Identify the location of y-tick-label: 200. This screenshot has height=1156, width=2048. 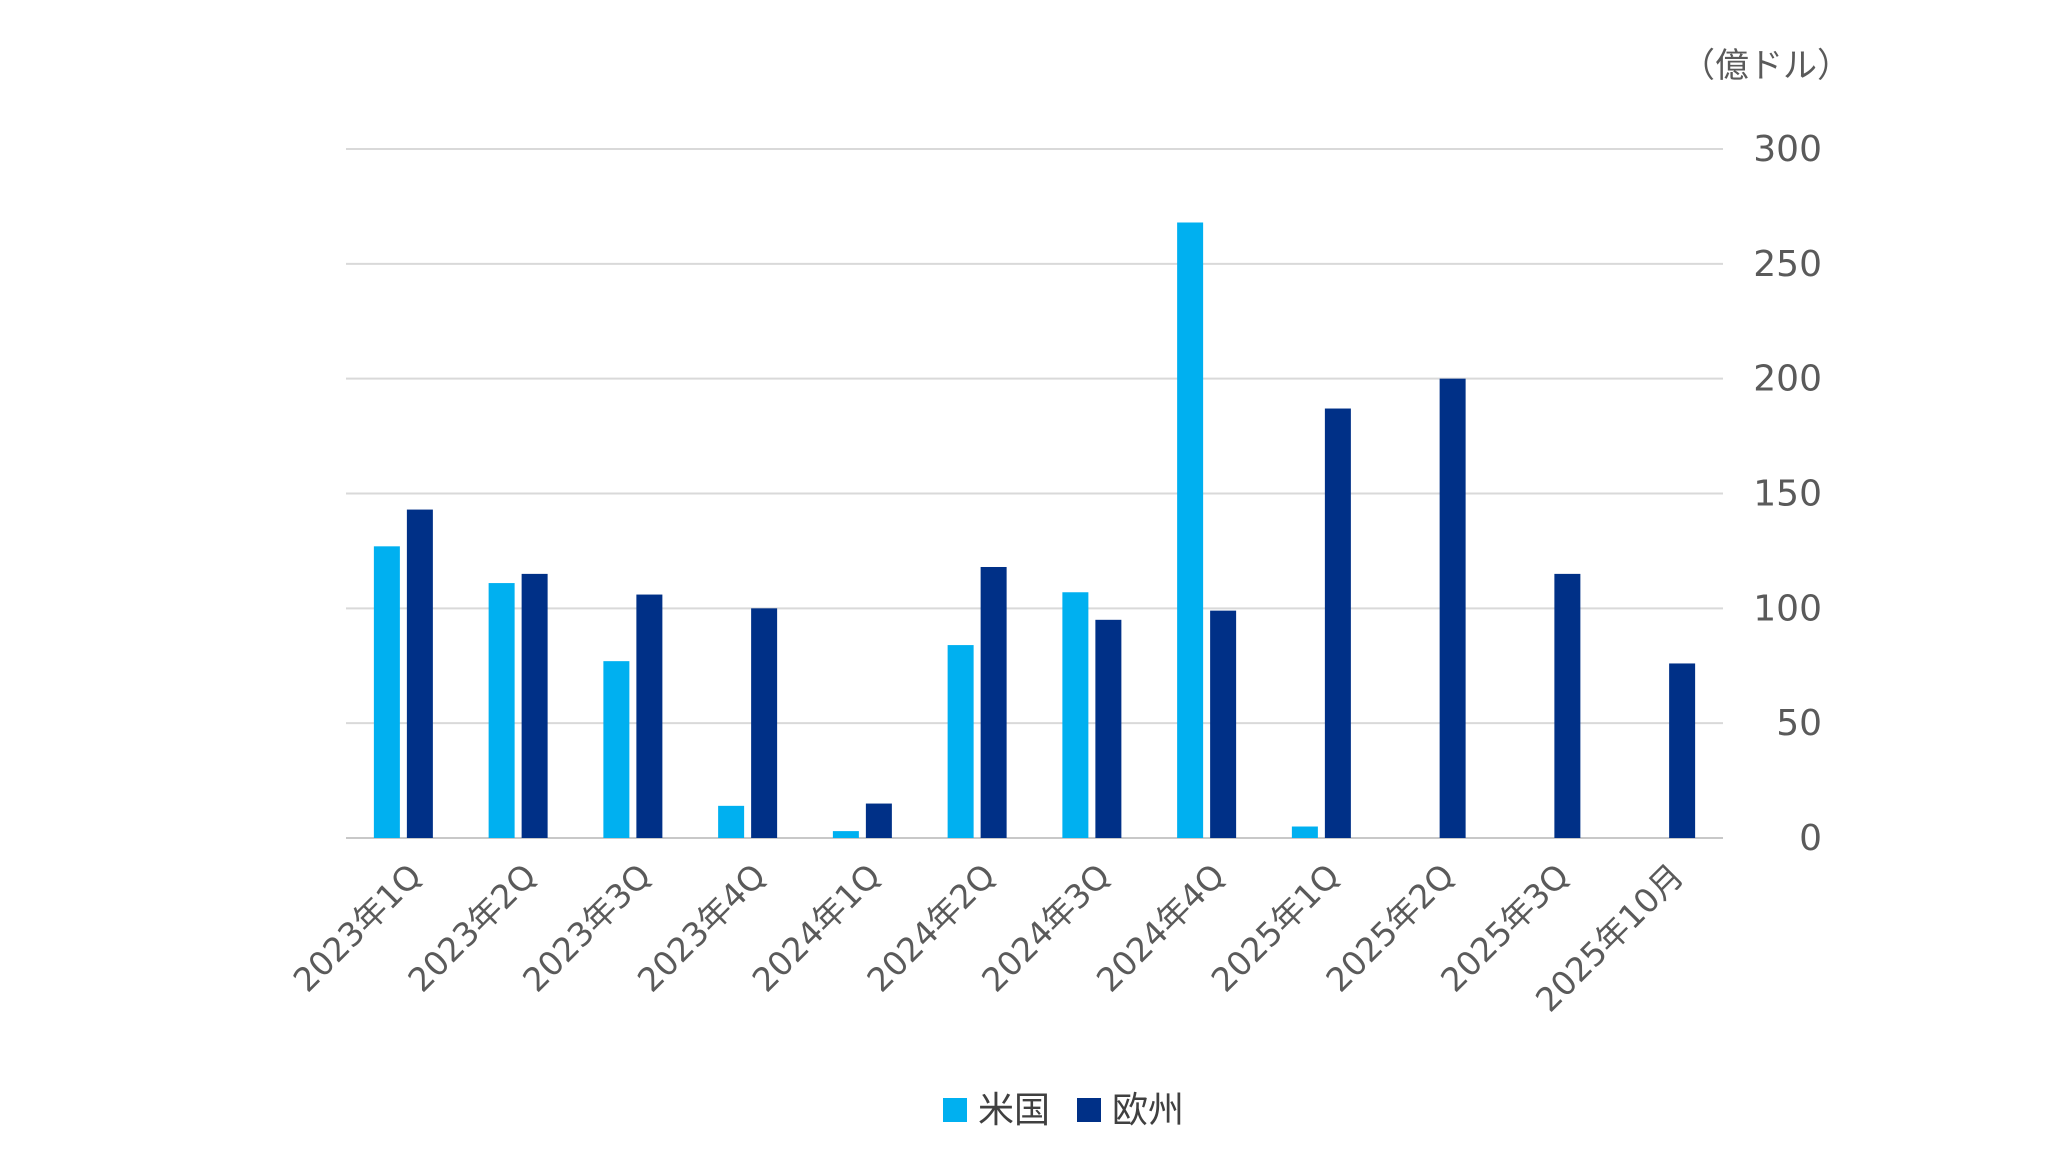
(1787, 379).